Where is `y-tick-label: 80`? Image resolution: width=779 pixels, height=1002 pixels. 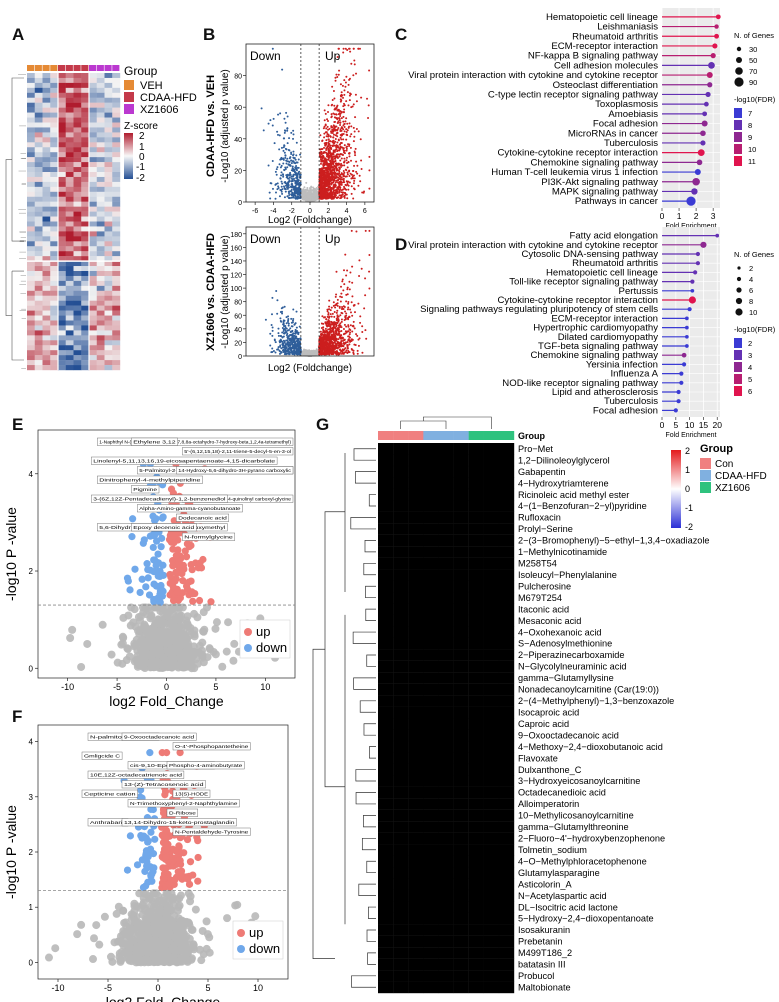 y-tick-label: 80 is located at coordinates (238, 77).